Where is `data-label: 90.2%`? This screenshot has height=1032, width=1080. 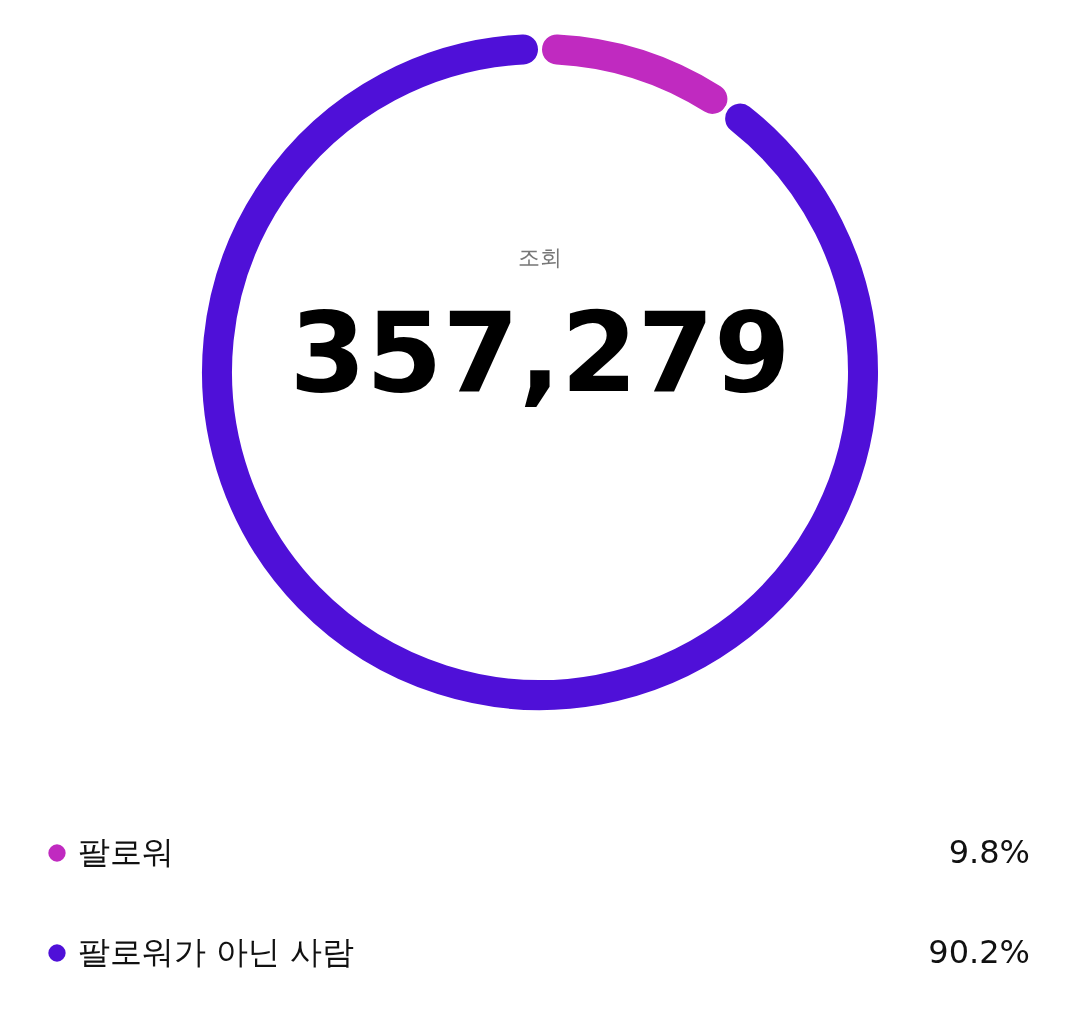
data-label: 90.2% is located at coordinates (979, 952).